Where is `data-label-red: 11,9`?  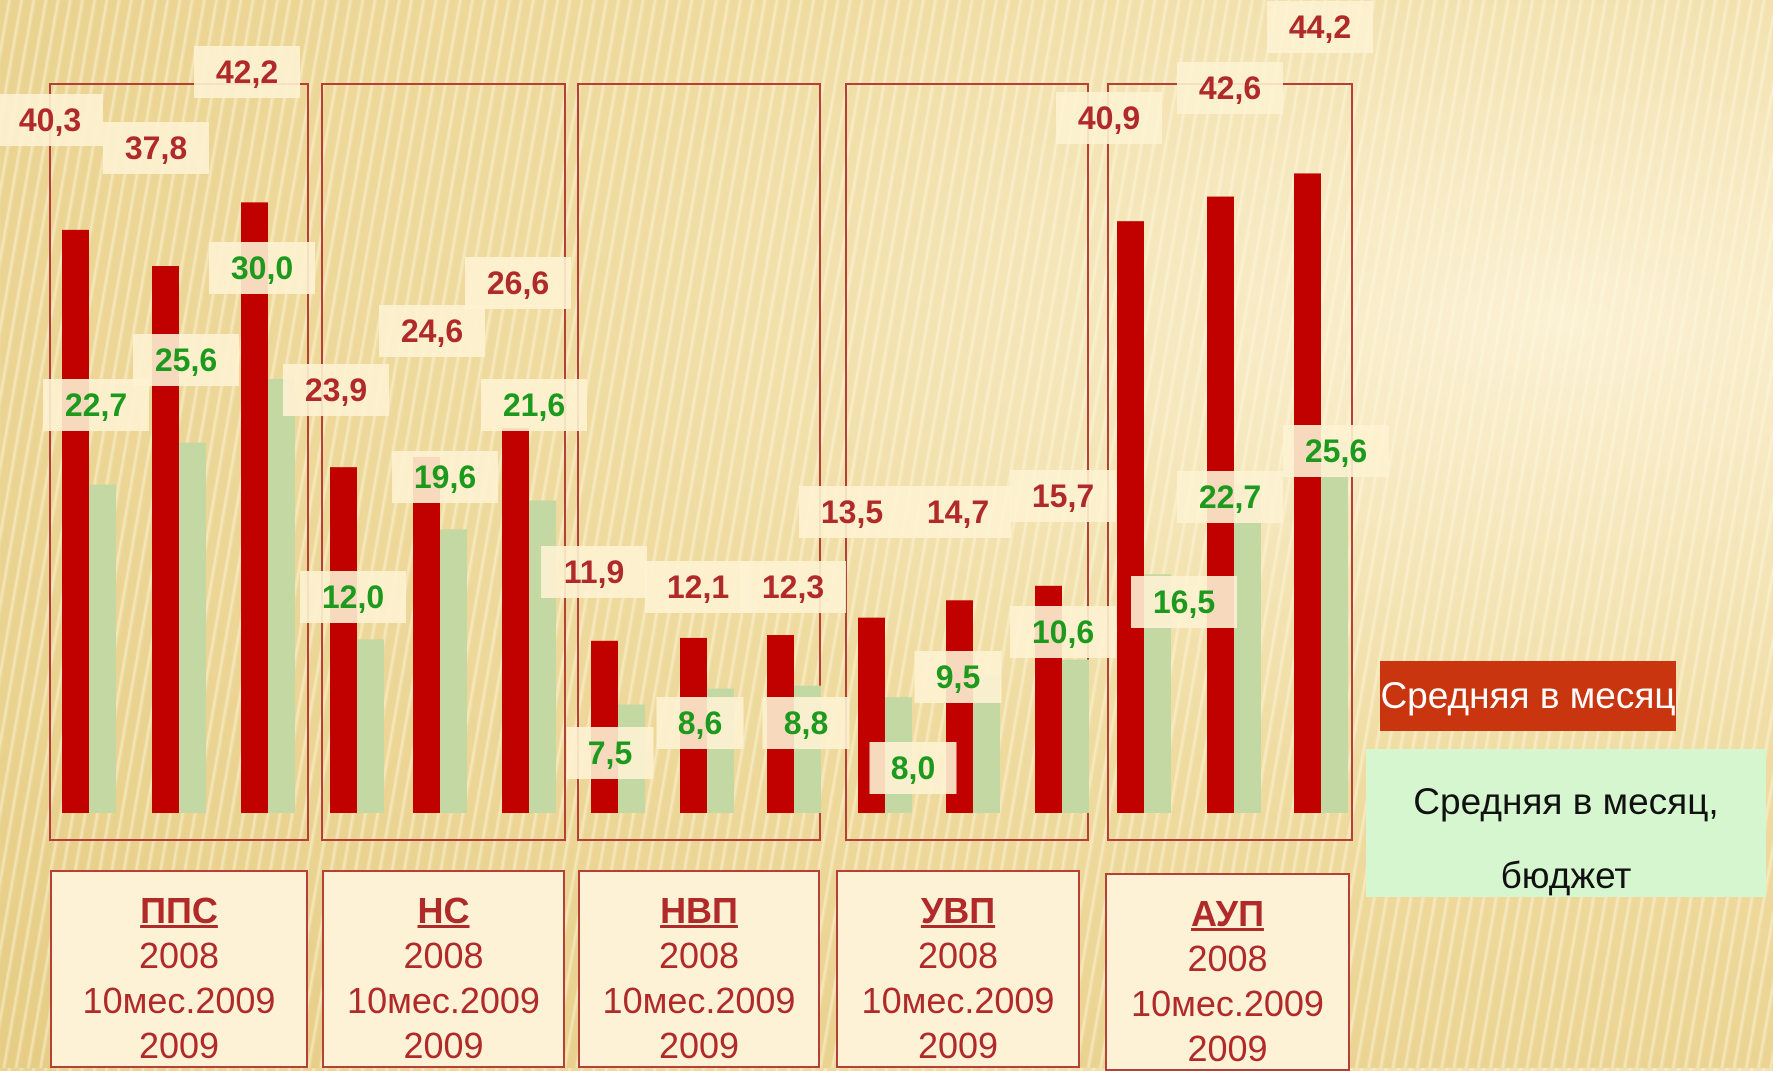
data-label-red: 11,9 is located at coordinates (594, 572).